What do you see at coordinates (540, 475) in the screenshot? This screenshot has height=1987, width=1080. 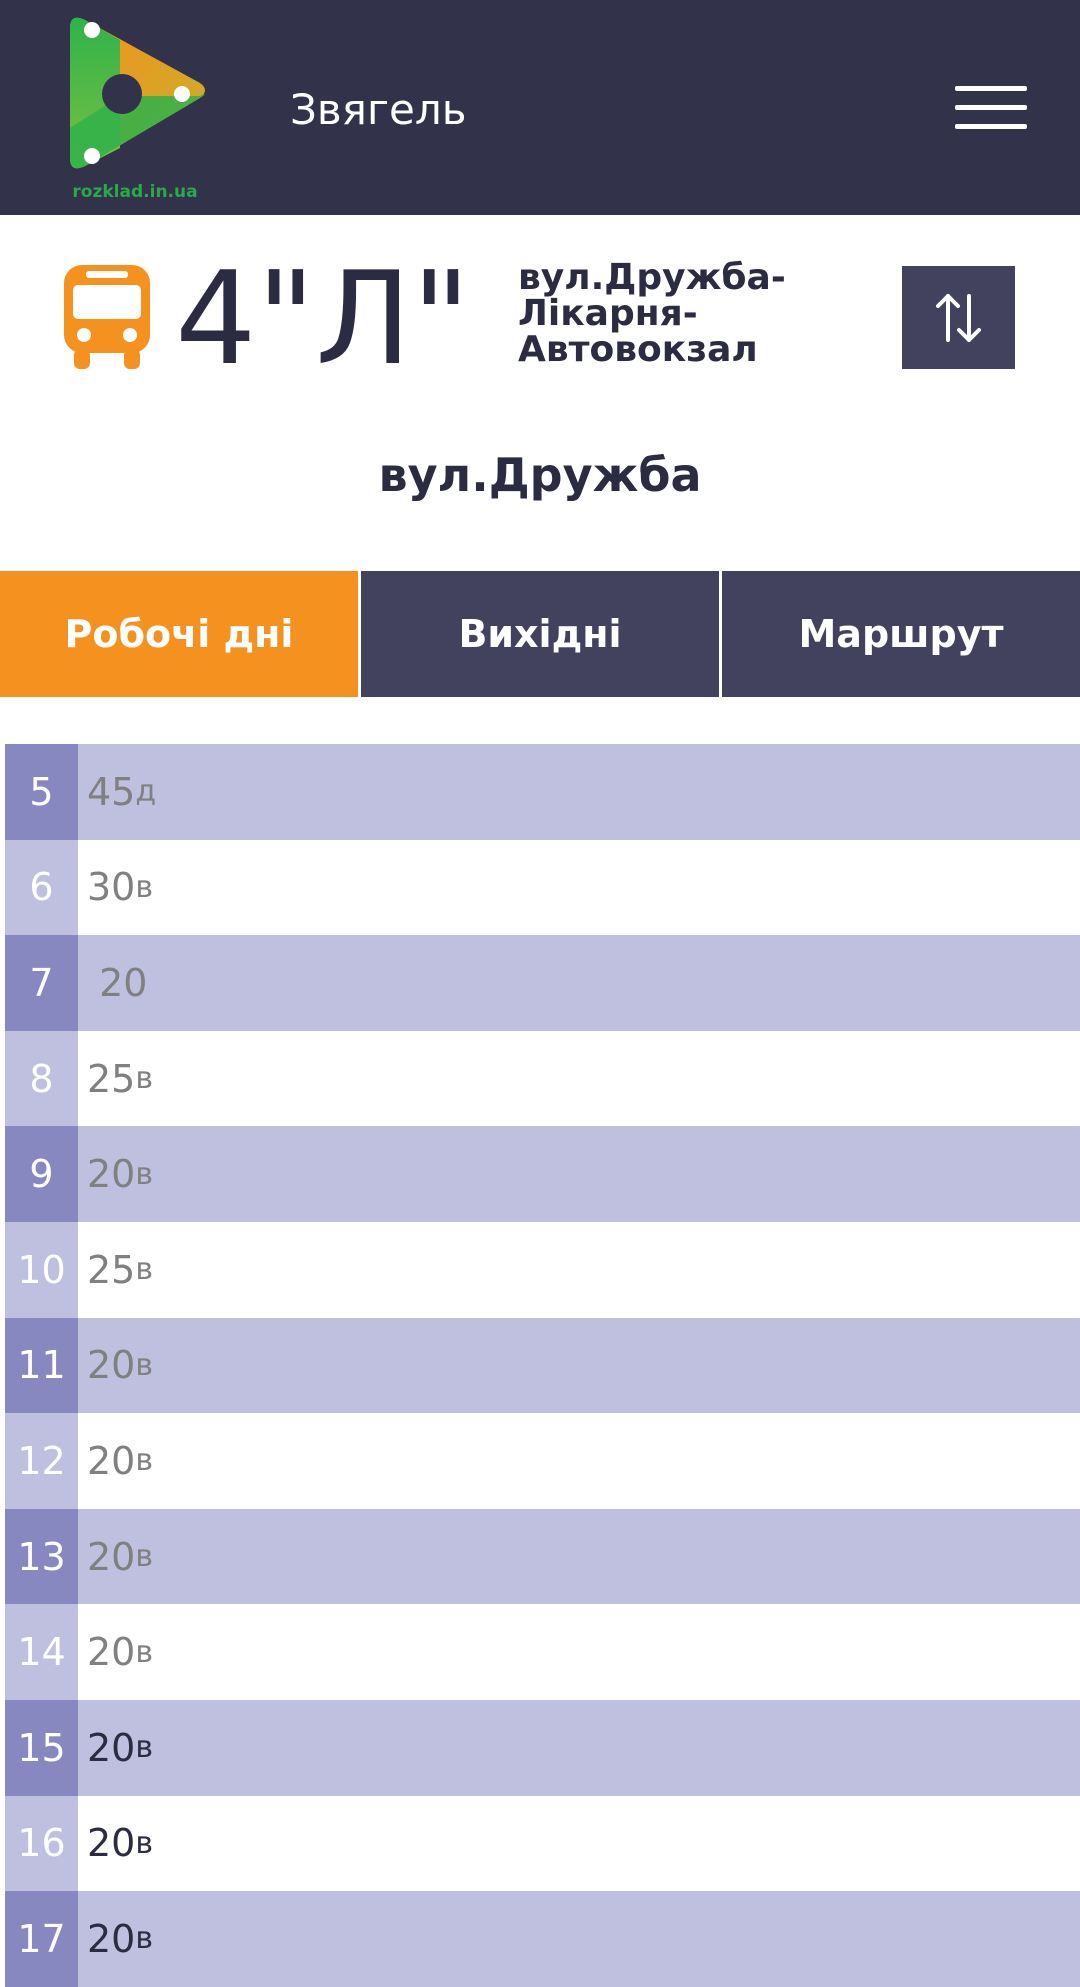 I see `stop-title: вул.Дружба` at bounding box center [540, 475].